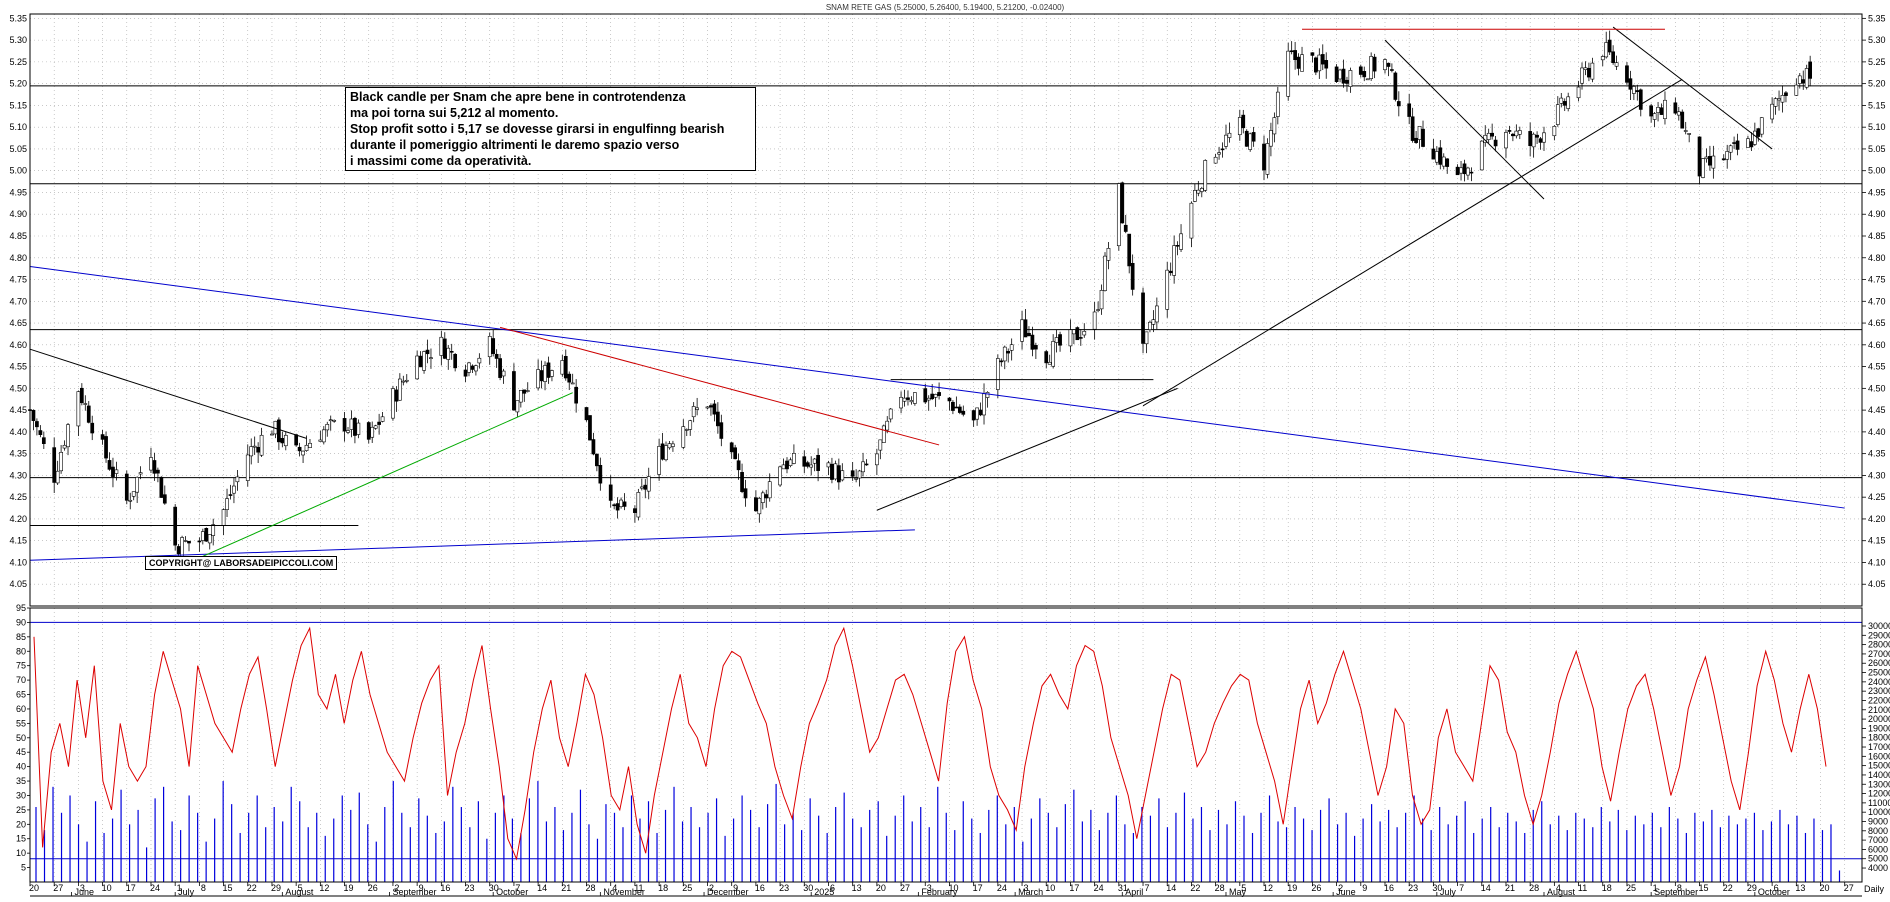 The width and height of the screenshot is (1890, 902). I want to click on volume-tick-label: 28000, so click(1879, 645).